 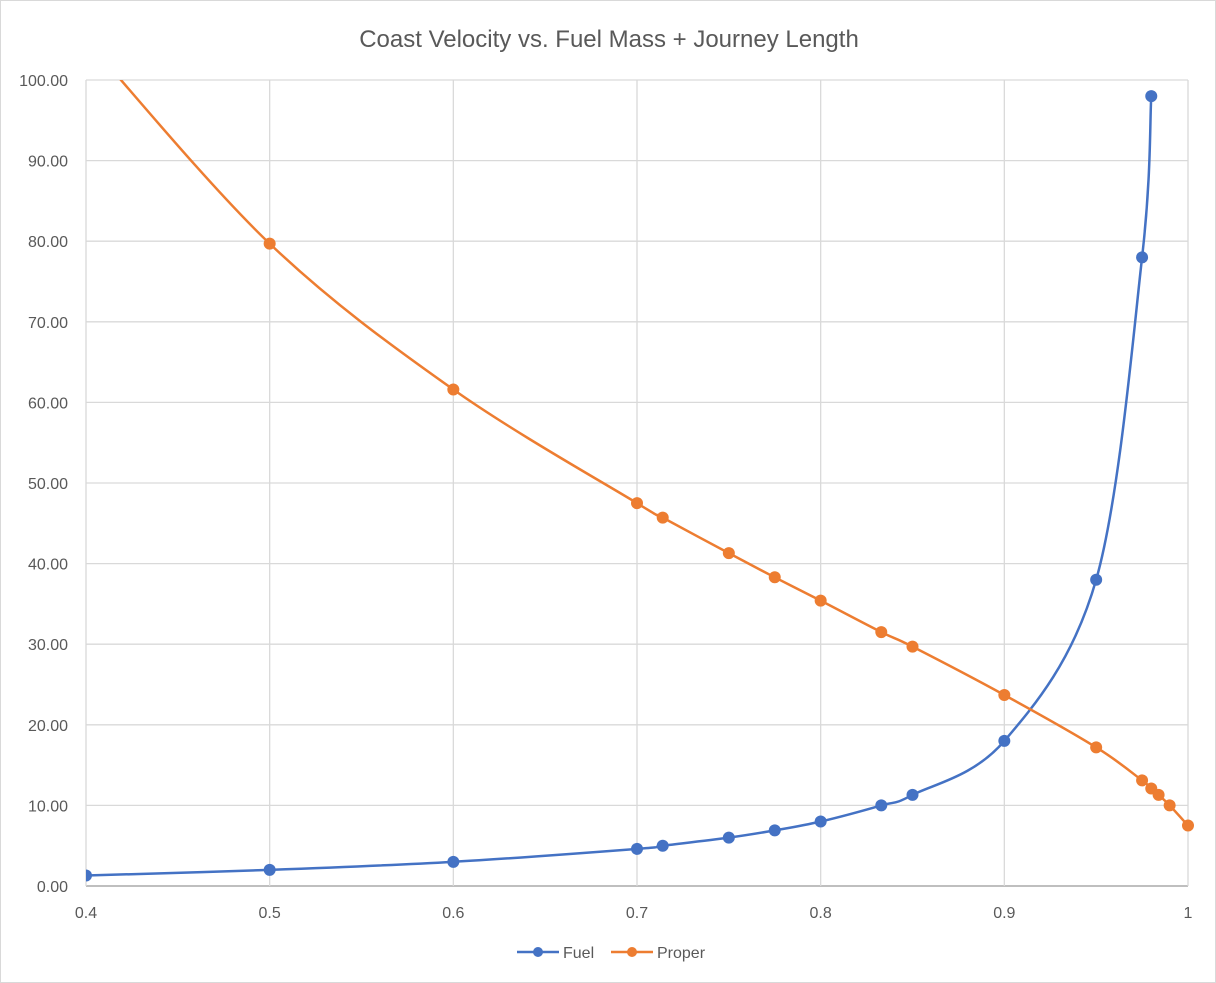 I want to click on y-tick-label: 50.00, so click(x=48, y=484).